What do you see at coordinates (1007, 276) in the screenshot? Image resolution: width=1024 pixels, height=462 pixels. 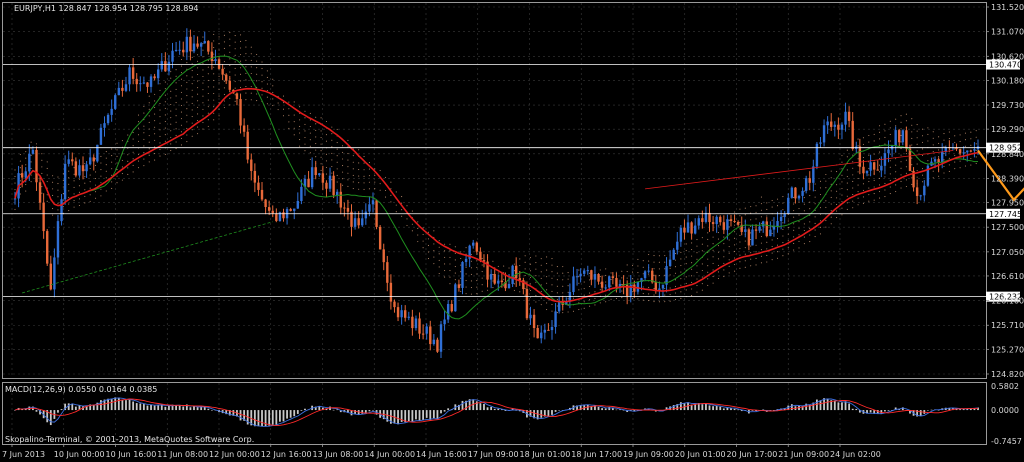 I see `y-tick-label: 126.610` at bounding box center [1007, 276].